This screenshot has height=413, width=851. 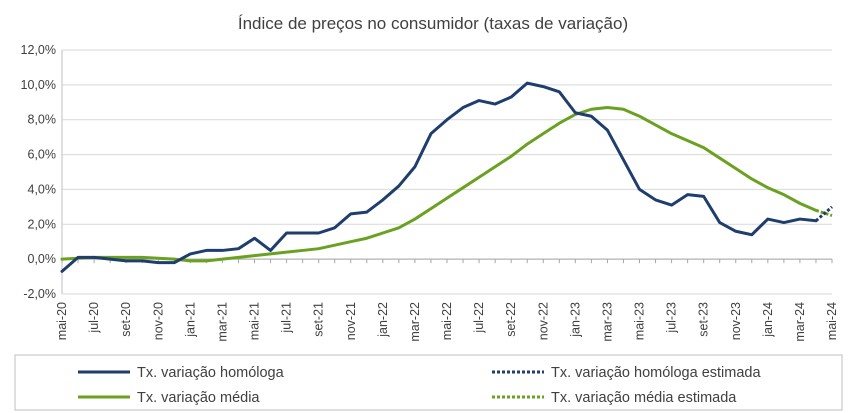 What do you see at coordinates (644, 398) in the screenshot?
I see `legend-label-media-estimada: Tx. variação média estimada` at bounding box center [644, 398].